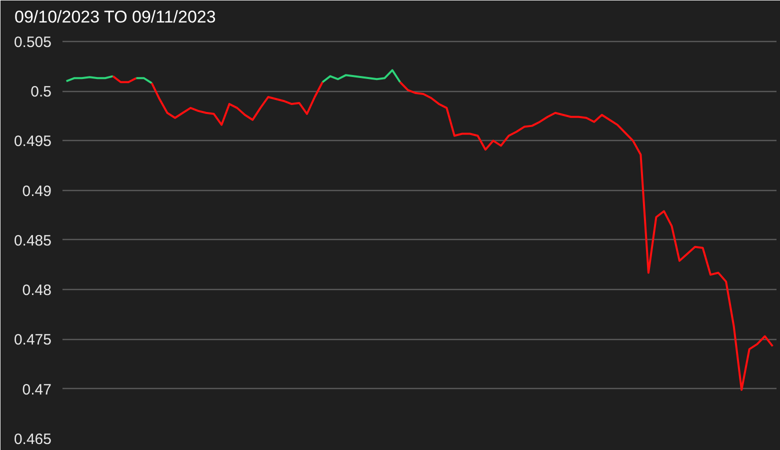 The height and width of the screenshot is (450, 780). Describe the element at coordinates (37, 291) in the screenshot. I see `y-tick-label: 0.48` at that location.